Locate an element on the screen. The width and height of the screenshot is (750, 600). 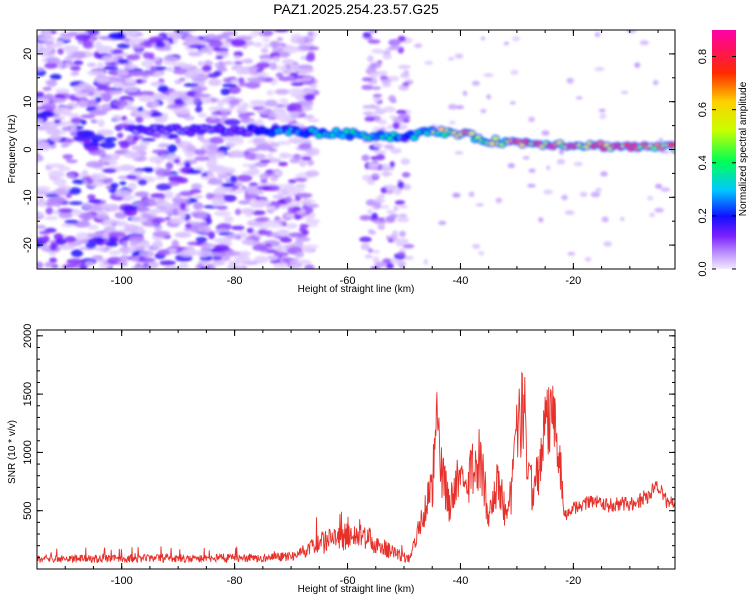
x-tick-label: -80 is located at coordinates (235, 281).